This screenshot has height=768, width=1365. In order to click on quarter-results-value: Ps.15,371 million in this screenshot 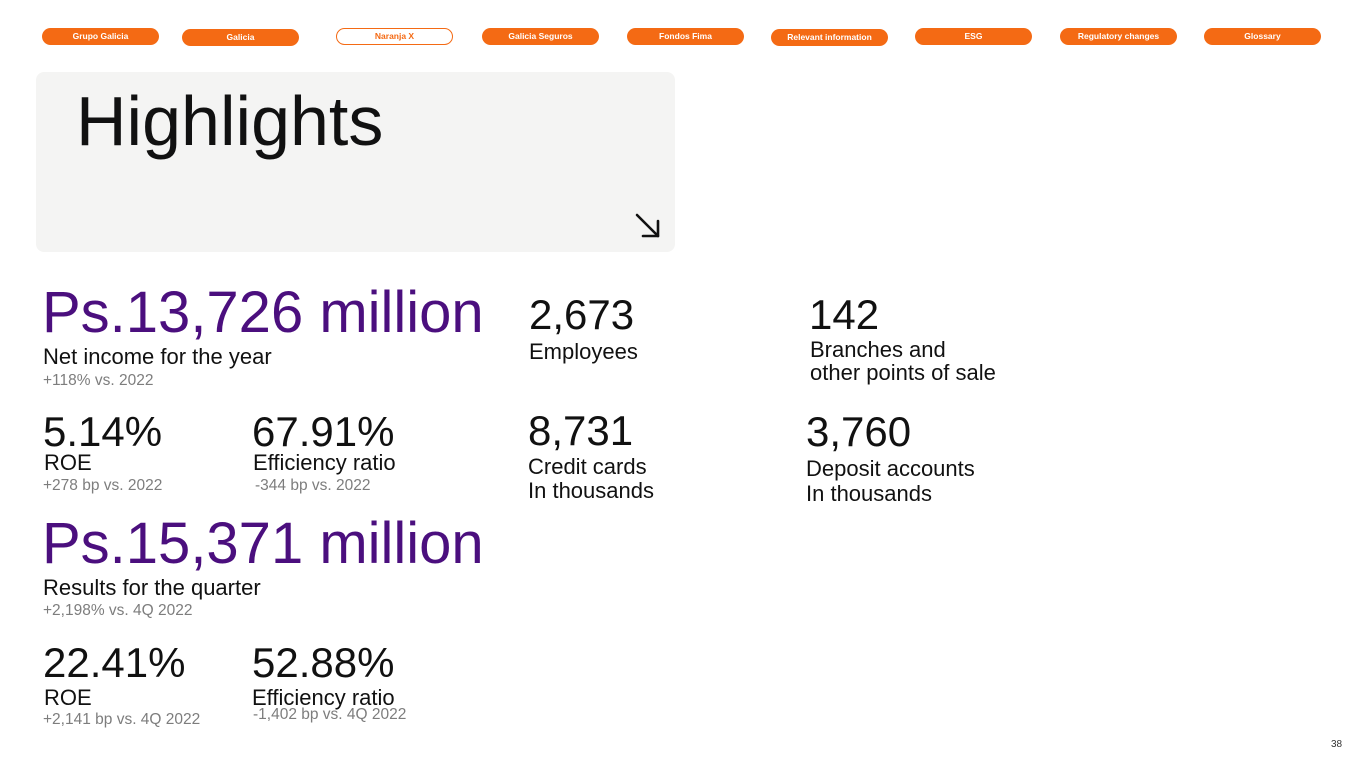, I will do `click(263, 543)`.